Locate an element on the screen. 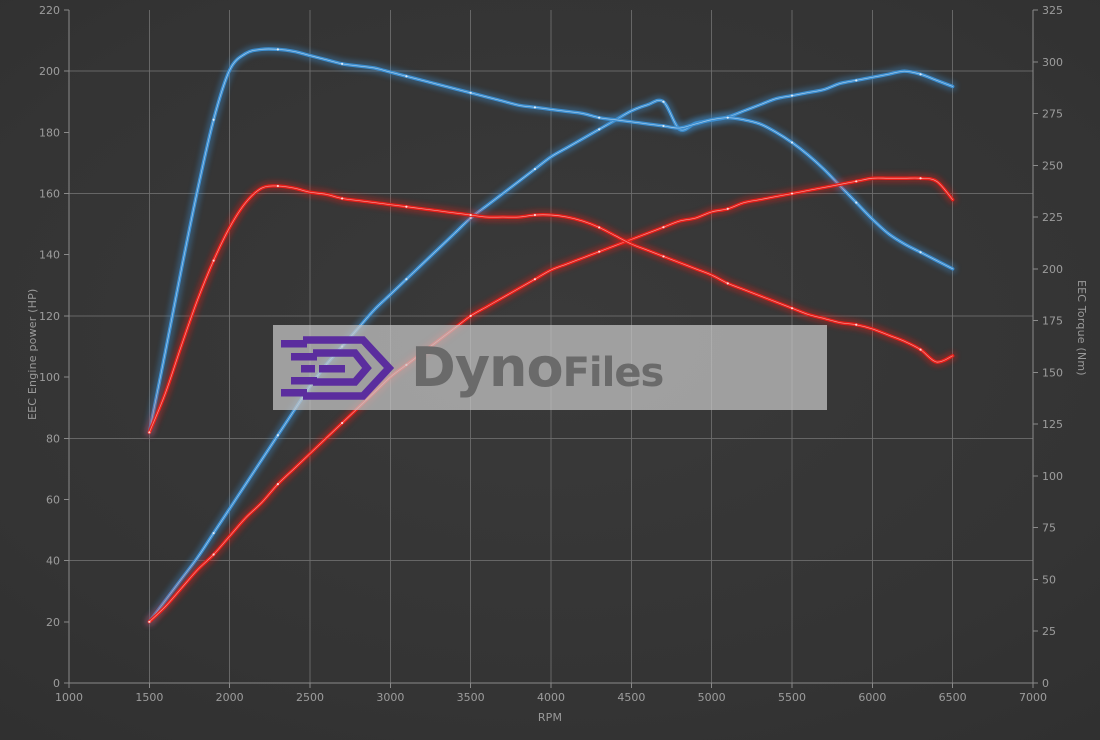 This screenshot has width=1100, height=740. svg-text: 250 is located at coordinates (1052, 165).